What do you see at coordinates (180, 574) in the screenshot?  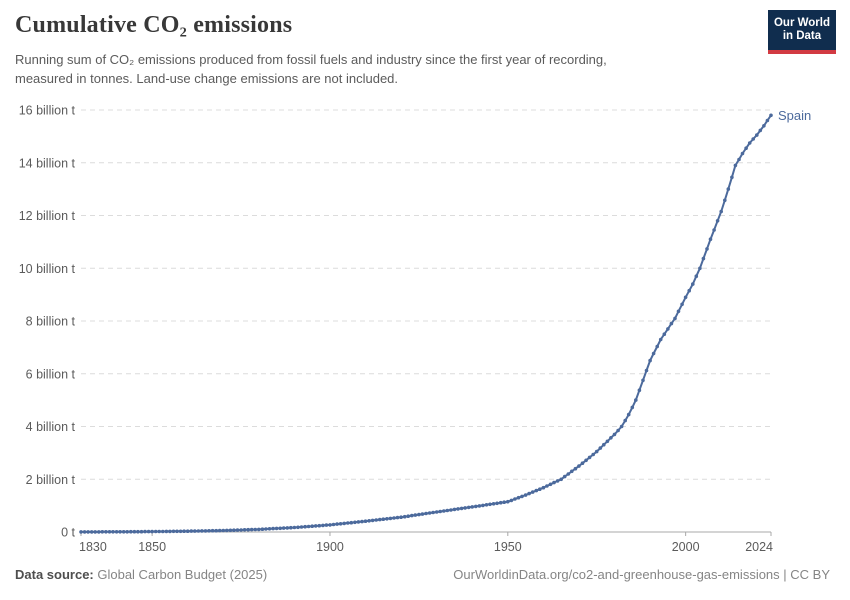 I see `data-source-value: Global Carbon Budget (2025)` at bounding box center [180, 574].